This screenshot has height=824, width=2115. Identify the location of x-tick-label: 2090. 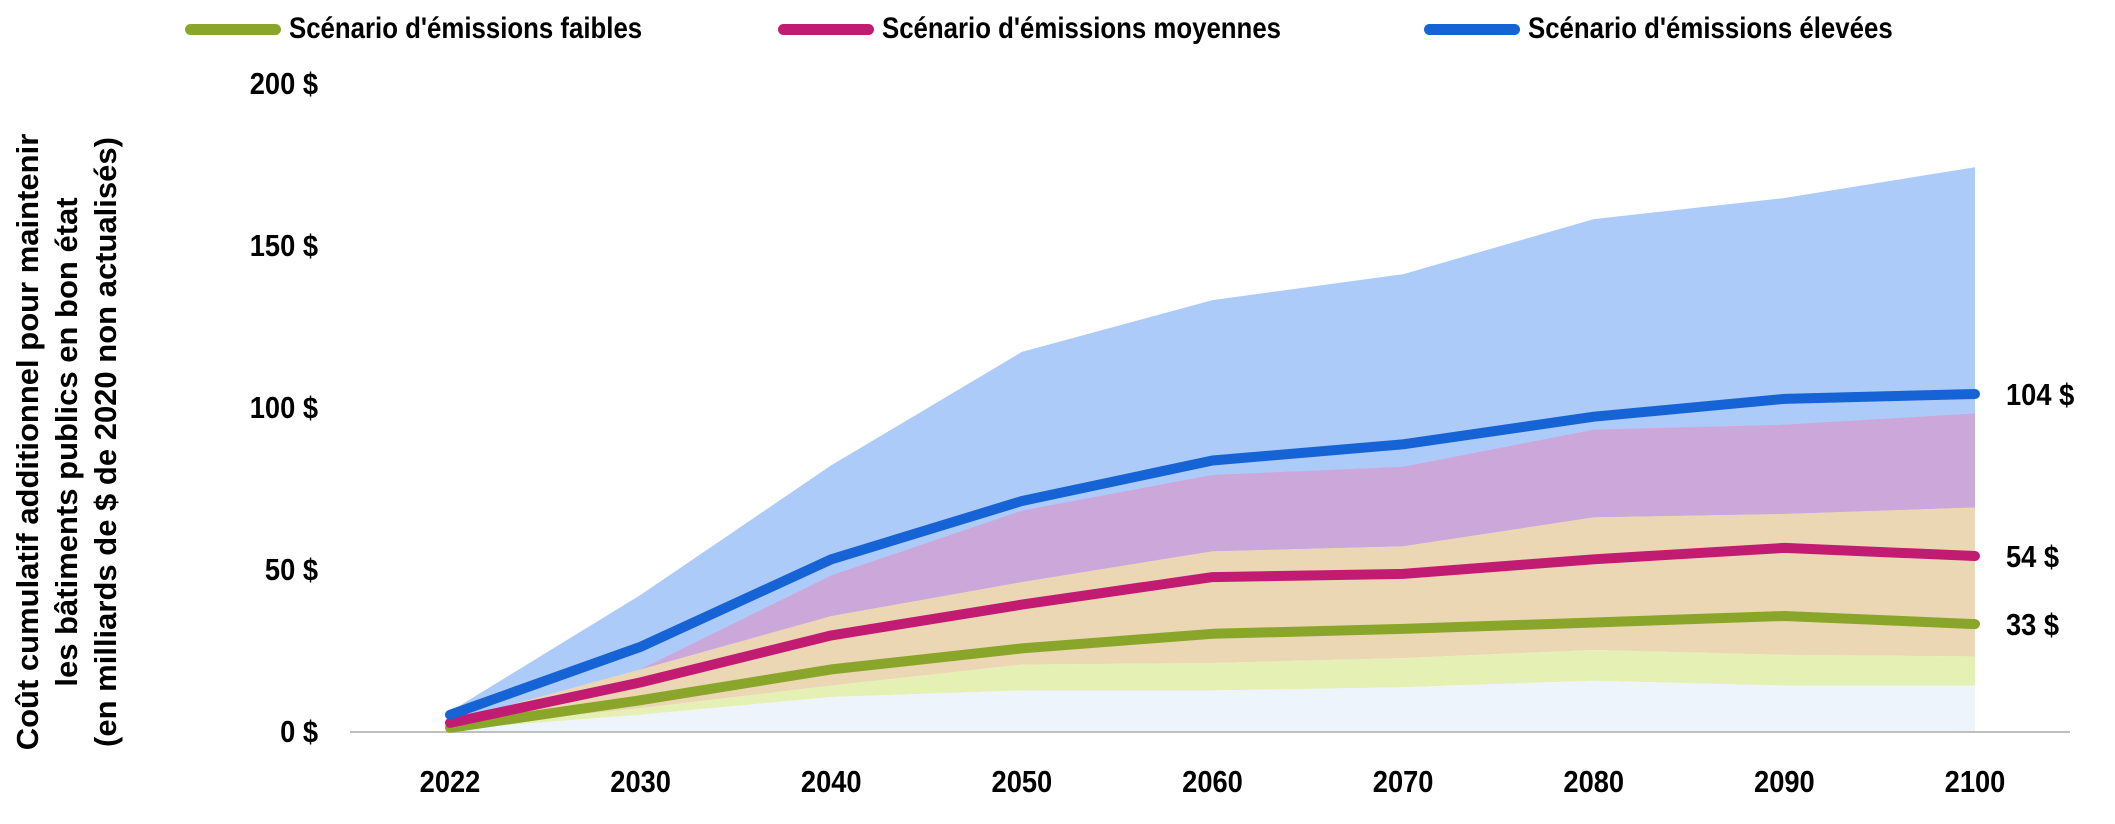
(1784, 782).